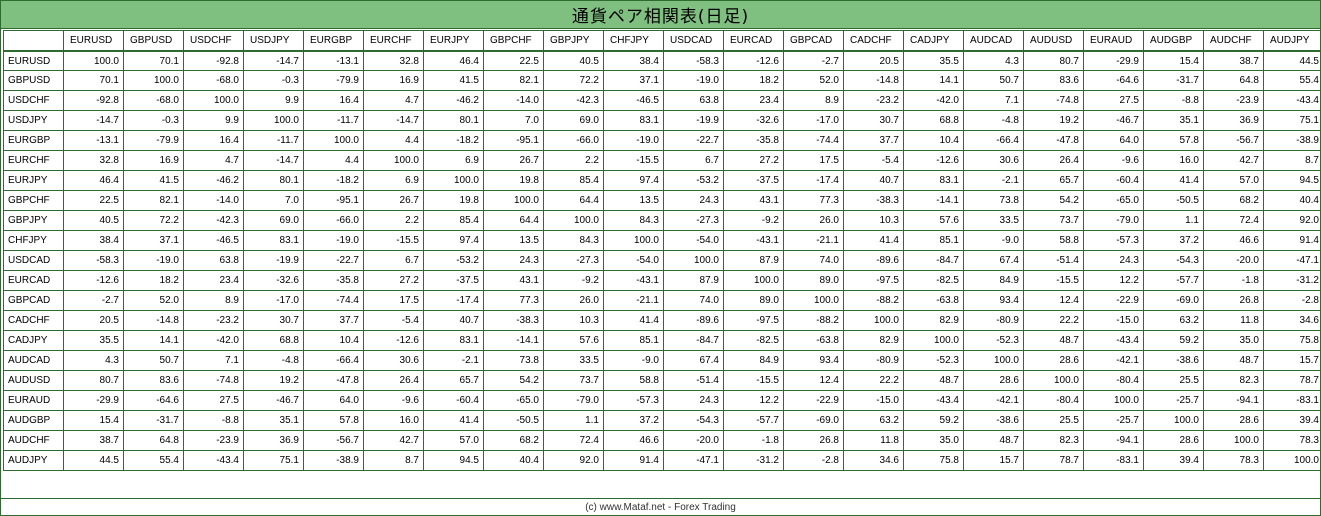 The image size is (1321, 516). Describe the element at coordinates (934, 381) in the screenshot. I see `correlation-cell: 48.7` at that location.